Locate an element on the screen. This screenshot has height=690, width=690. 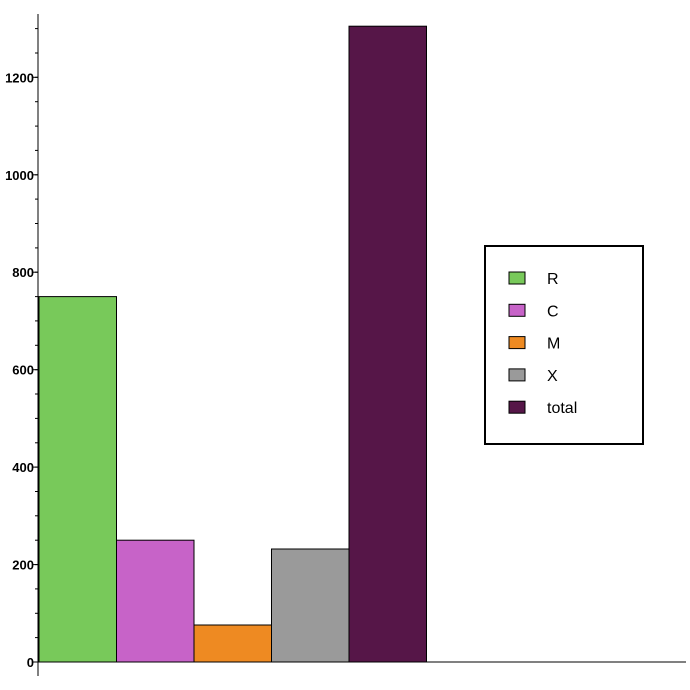
legend-swatch-x is located at coordinates (517, 375).